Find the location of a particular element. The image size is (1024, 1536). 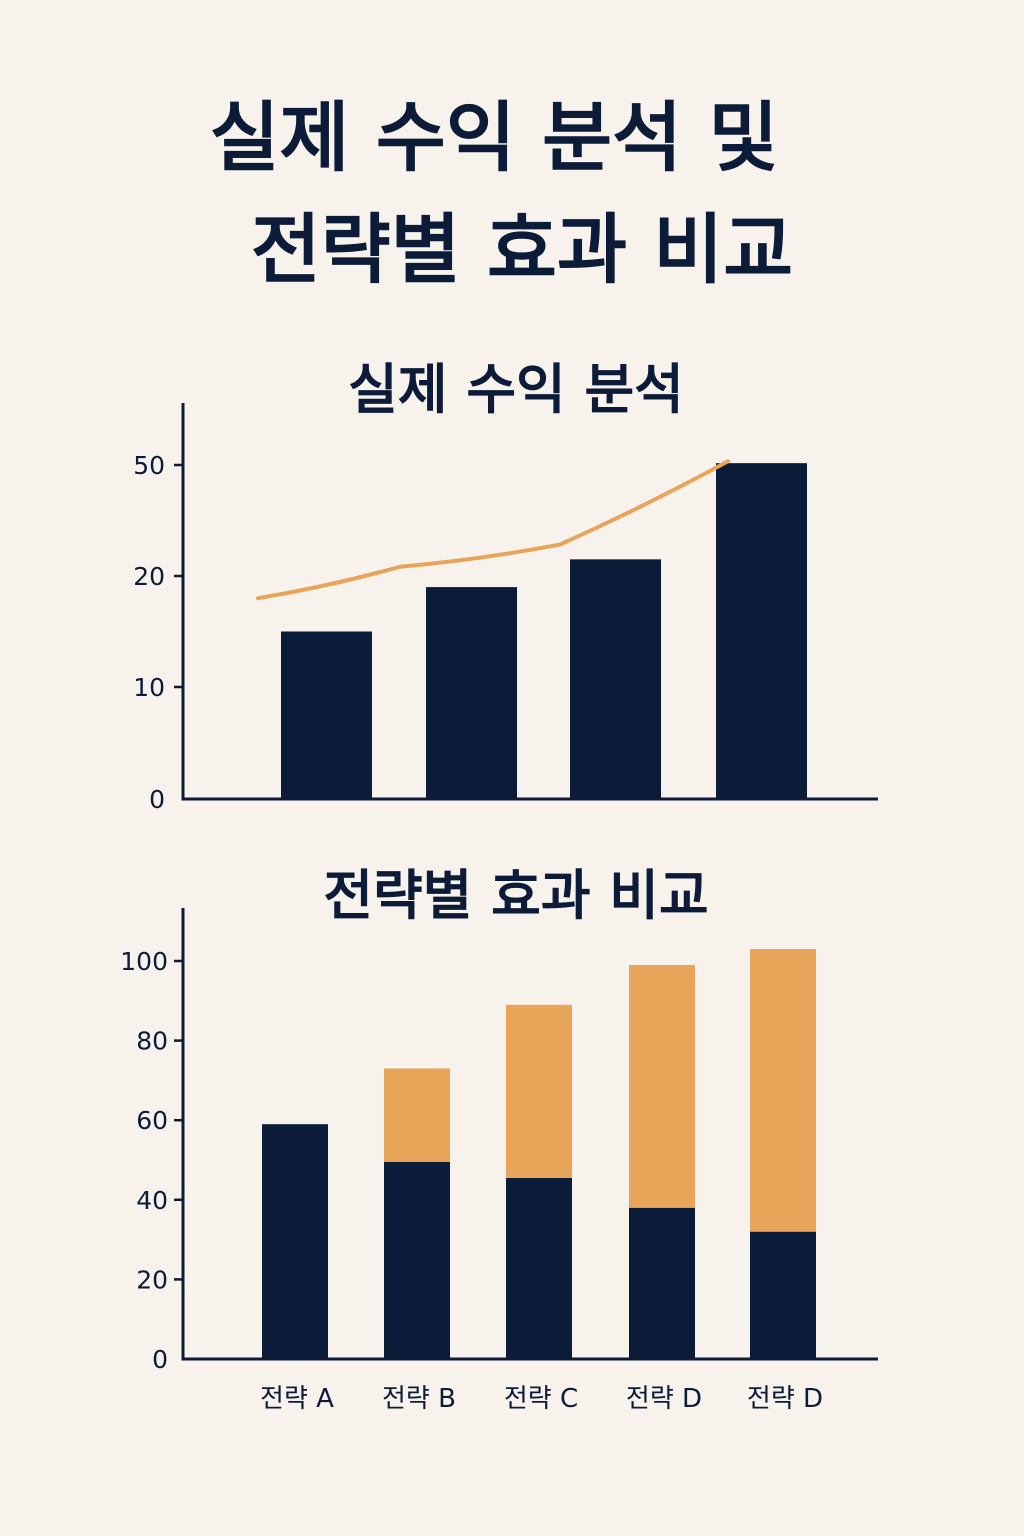

main-title-line-1: 실제 수익 분석 및 is located at coordinates (494, 137).